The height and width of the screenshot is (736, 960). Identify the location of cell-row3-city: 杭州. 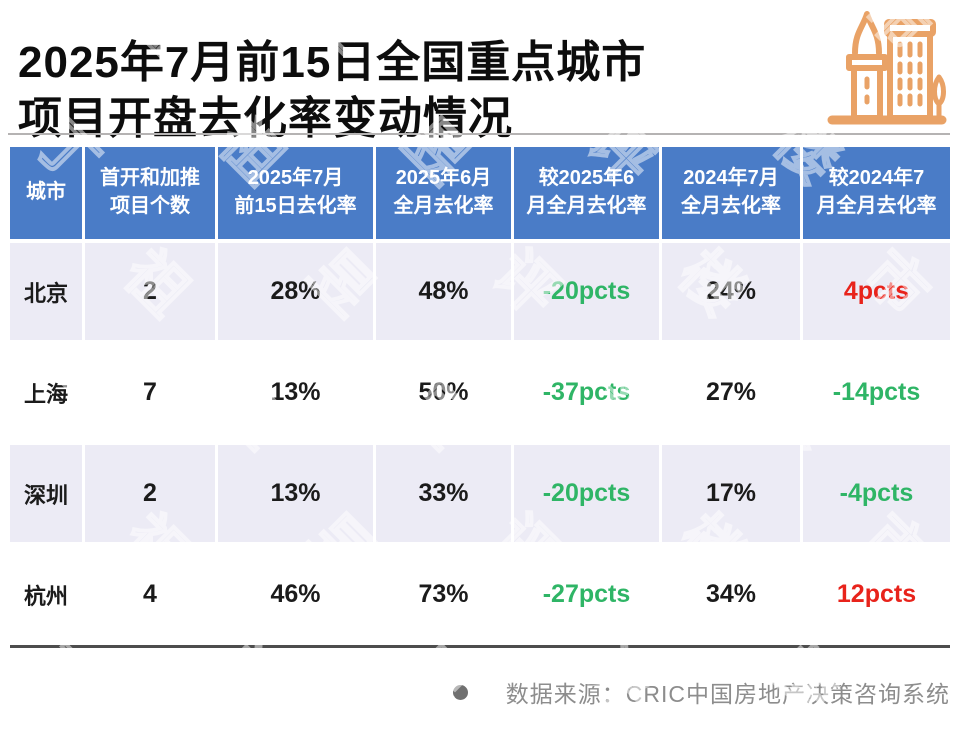
(46, 594).